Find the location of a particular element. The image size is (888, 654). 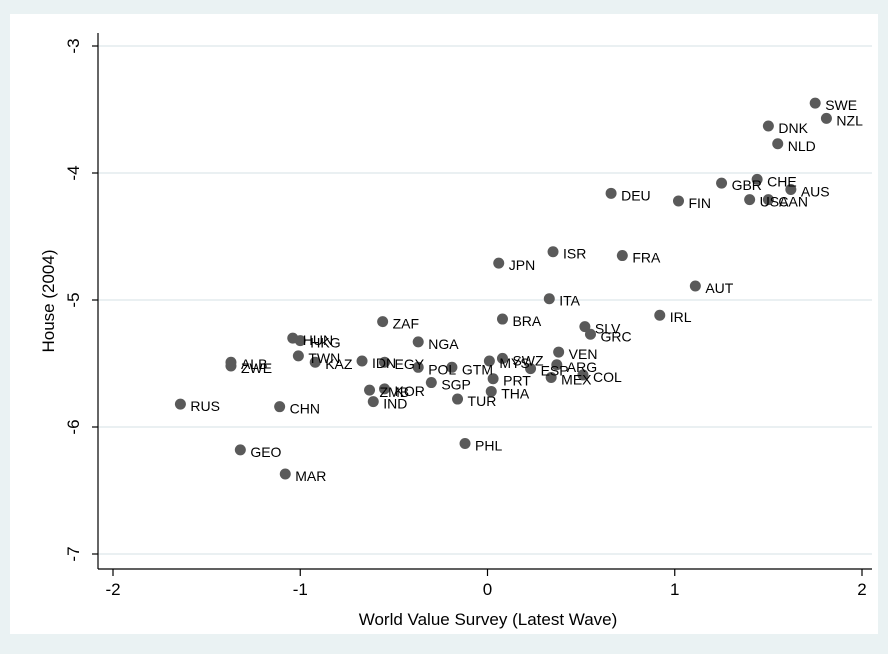

point-label-esp: ESP is located at coordinates (555, 371).